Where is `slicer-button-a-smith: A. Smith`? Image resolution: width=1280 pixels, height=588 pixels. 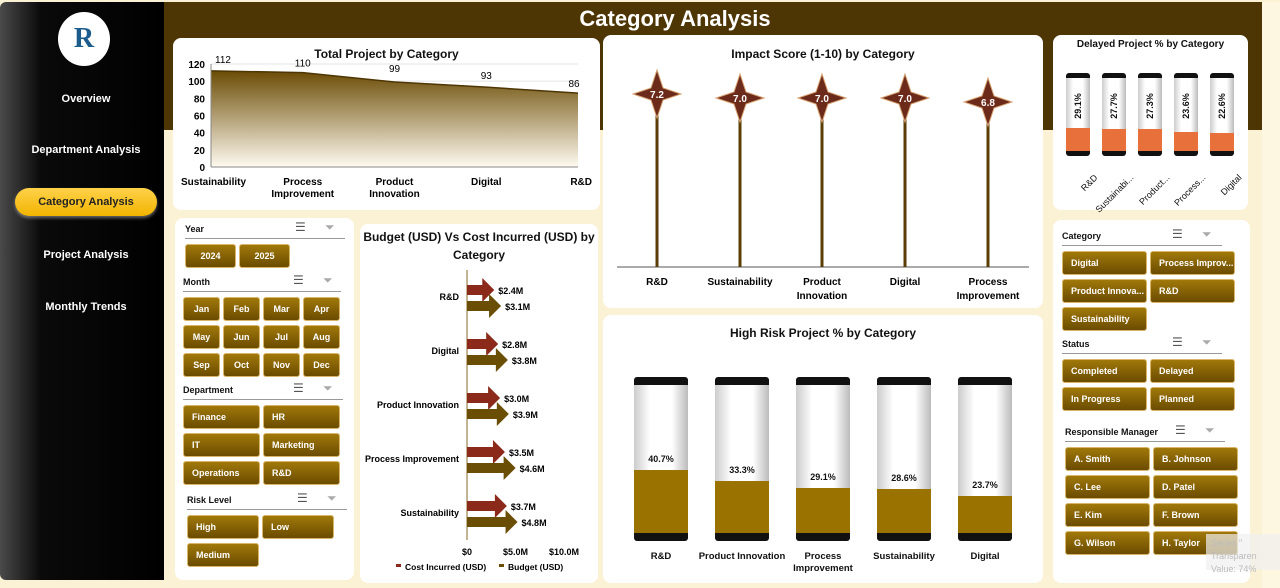 slicer-button-a-smith: A. Smith is located at coordinates (1107, 459).